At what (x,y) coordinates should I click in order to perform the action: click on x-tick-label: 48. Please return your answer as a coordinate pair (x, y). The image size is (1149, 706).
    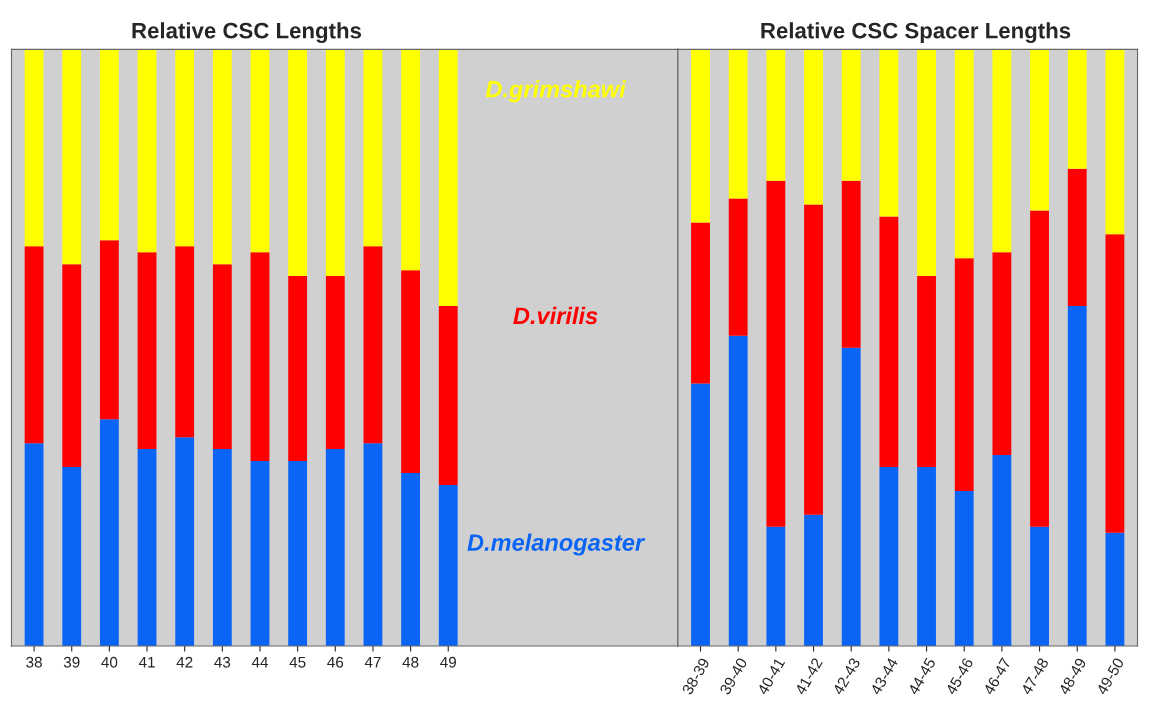
    Looking at the image, I should click on (410, 662).